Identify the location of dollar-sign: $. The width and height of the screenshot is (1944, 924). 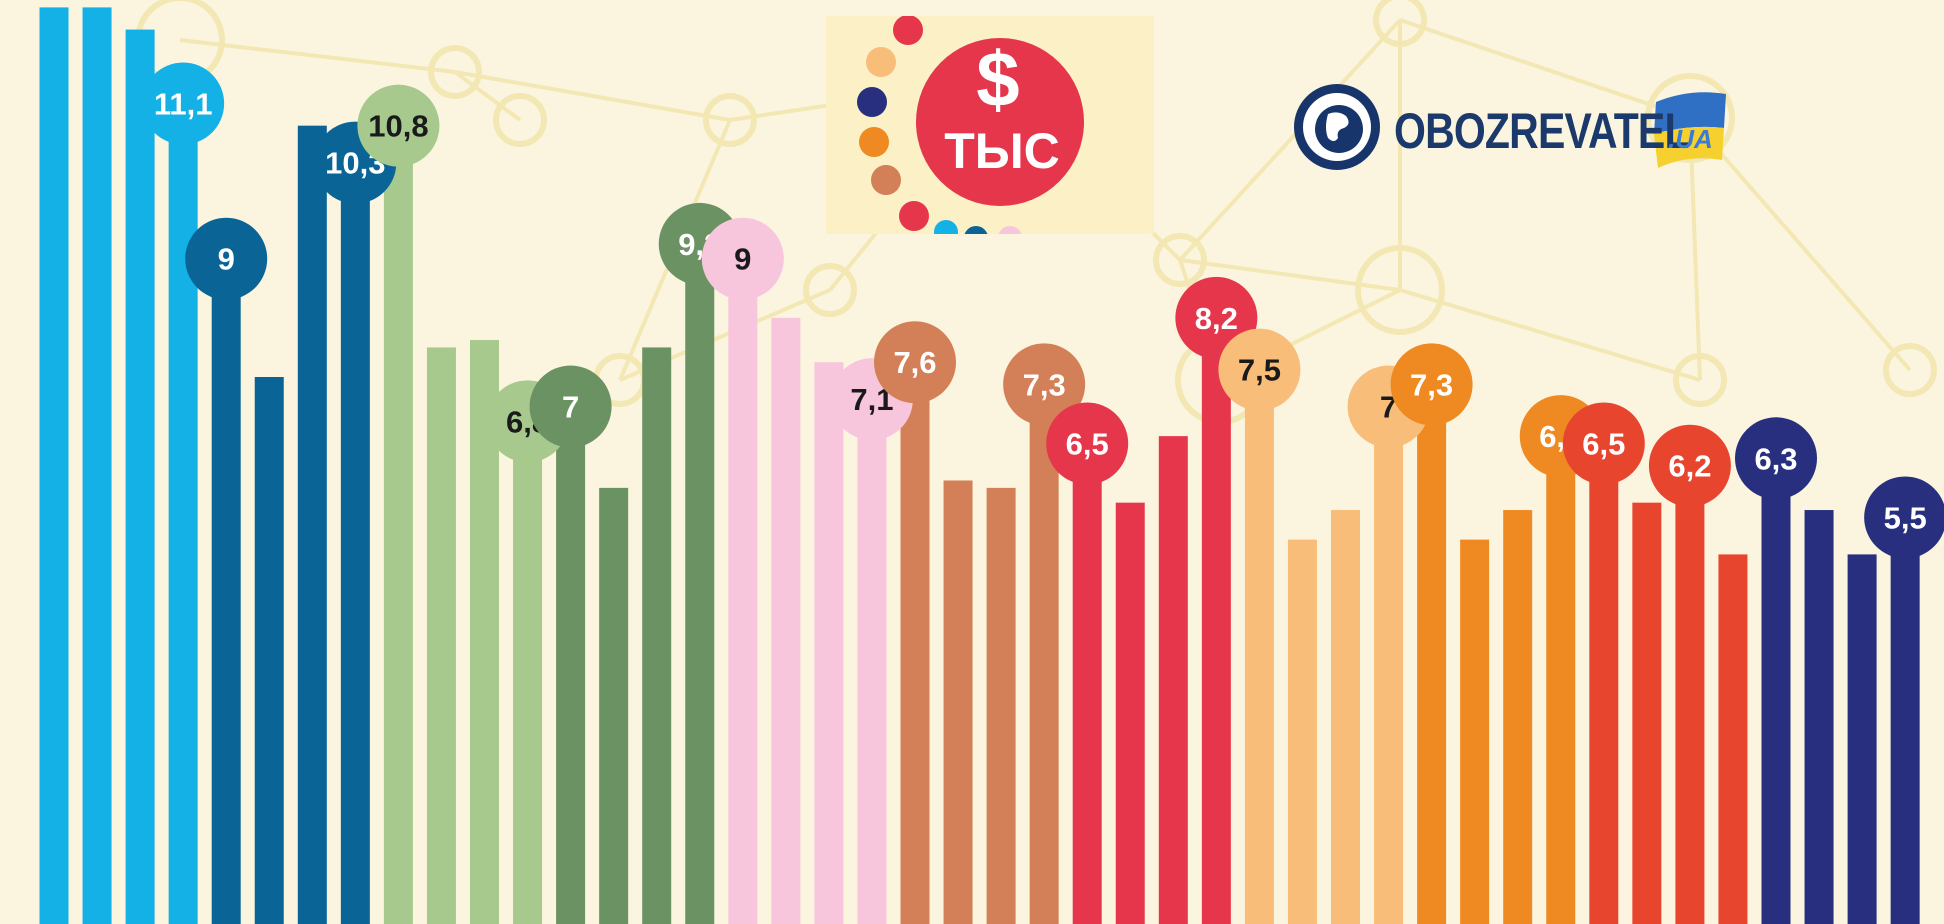
(997, 79).